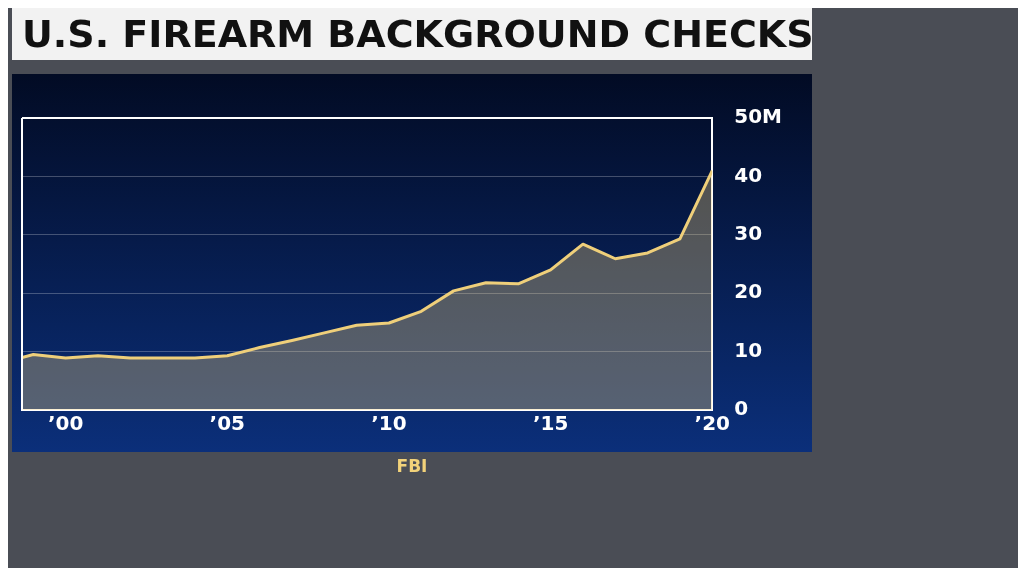  Describe the element at coordinates (748, 233) in the screenshot. I see `y-tick-label: 30` at that location.